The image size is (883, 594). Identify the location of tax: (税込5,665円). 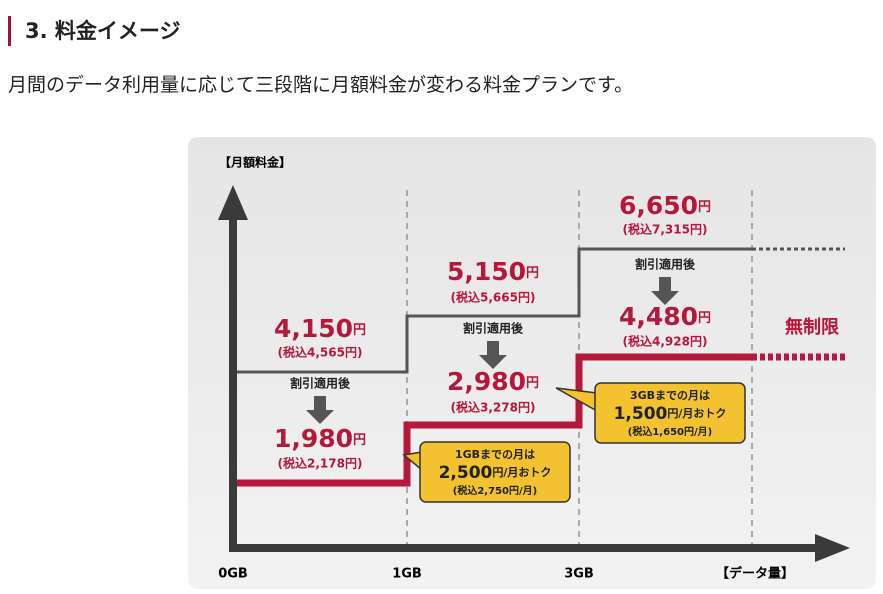
(493, 297).